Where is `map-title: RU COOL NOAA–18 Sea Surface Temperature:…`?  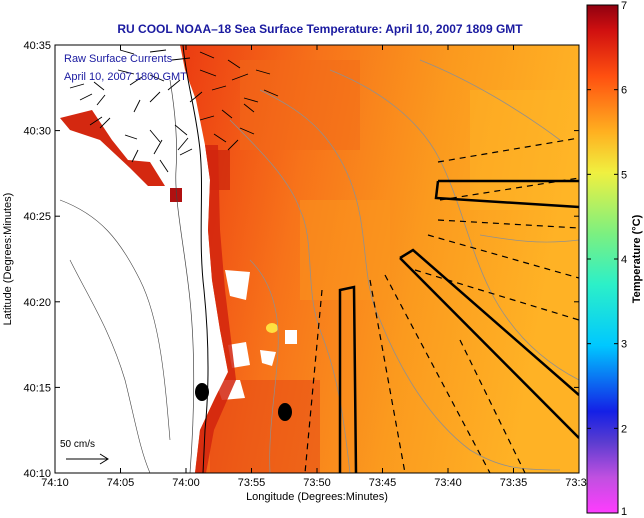
map-title: RU COOL NOAA–18 Sea Surface Temperature:… is located at coordinates (320, 29).